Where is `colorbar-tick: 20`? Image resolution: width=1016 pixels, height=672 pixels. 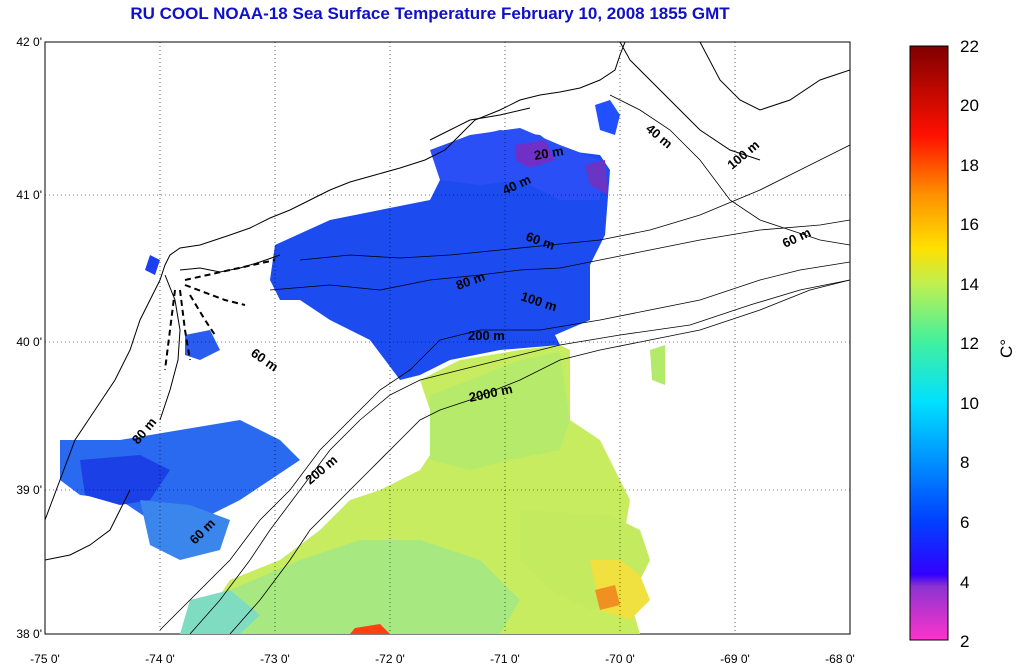 colorbar-tick: 20 is located at coordinates (969, 105).